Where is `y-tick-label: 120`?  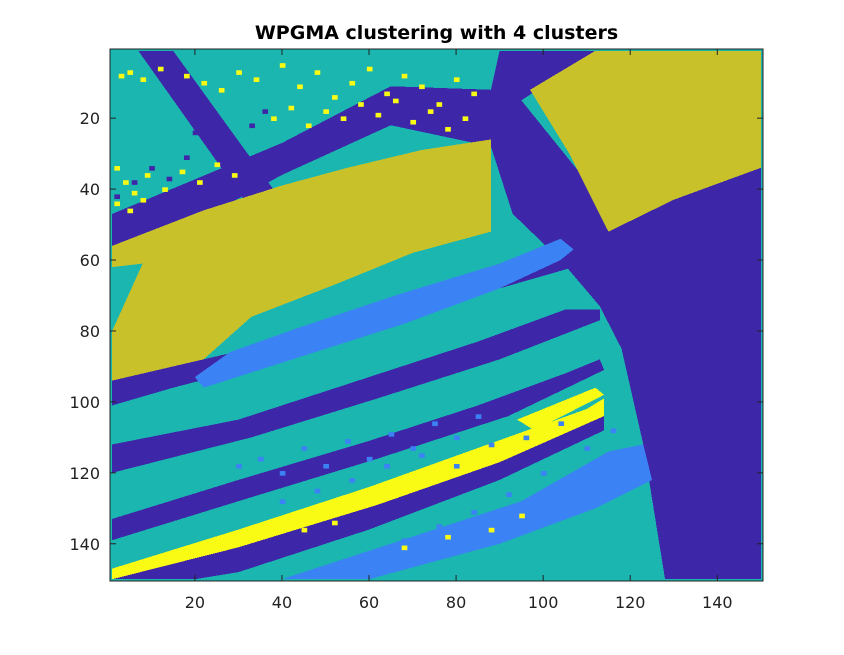
y-tick-label: 120 is located at coordinates (84, 473).